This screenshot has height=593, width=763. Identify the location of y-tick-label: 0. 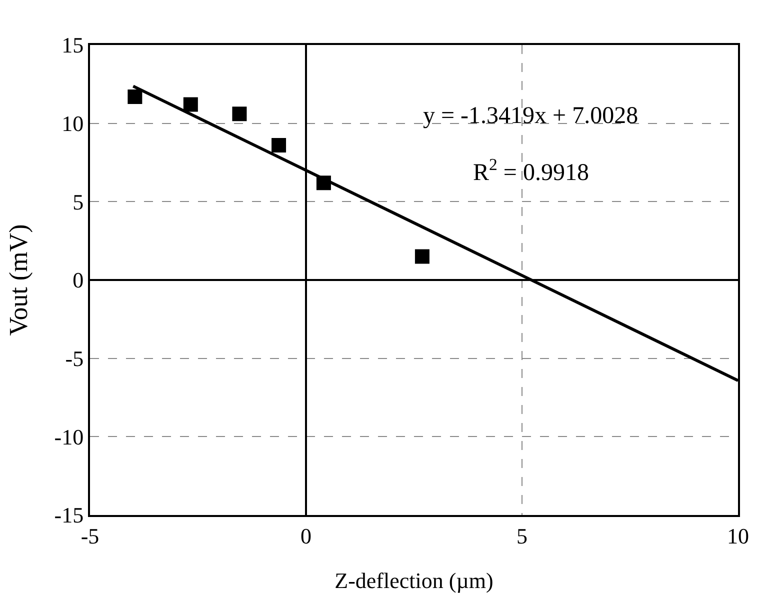
(78, 280).